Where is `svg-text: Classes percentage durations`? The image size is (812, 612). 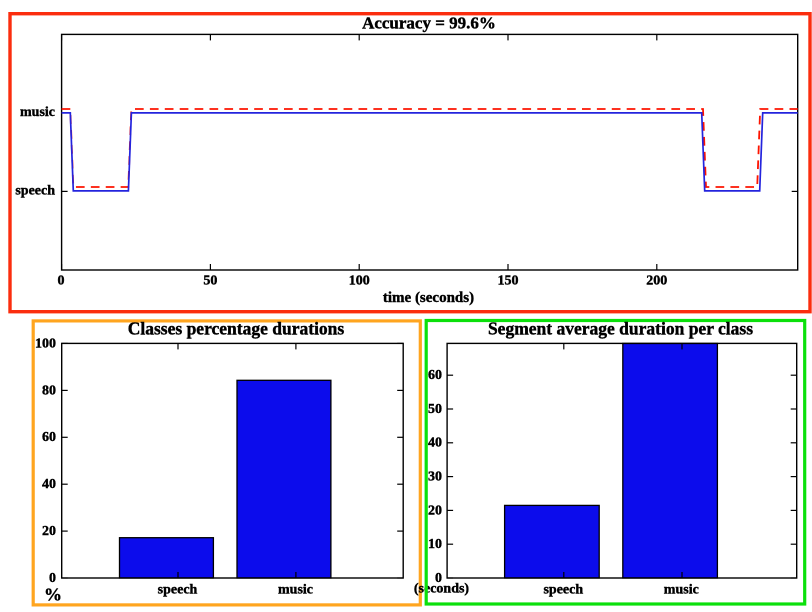 svg-text: Classes percentage durations is located at coordinates (236, 329).